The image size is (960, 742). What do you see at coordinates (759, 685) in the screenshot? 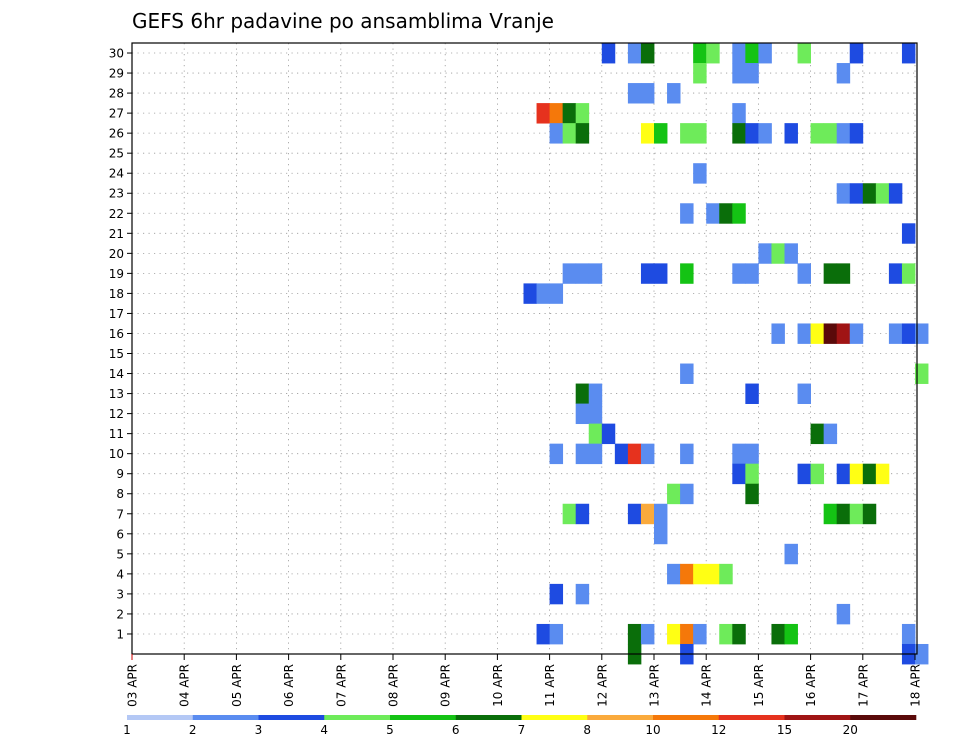
I see `x-tick-label: 15 APR` at bounding box center [759, 685].